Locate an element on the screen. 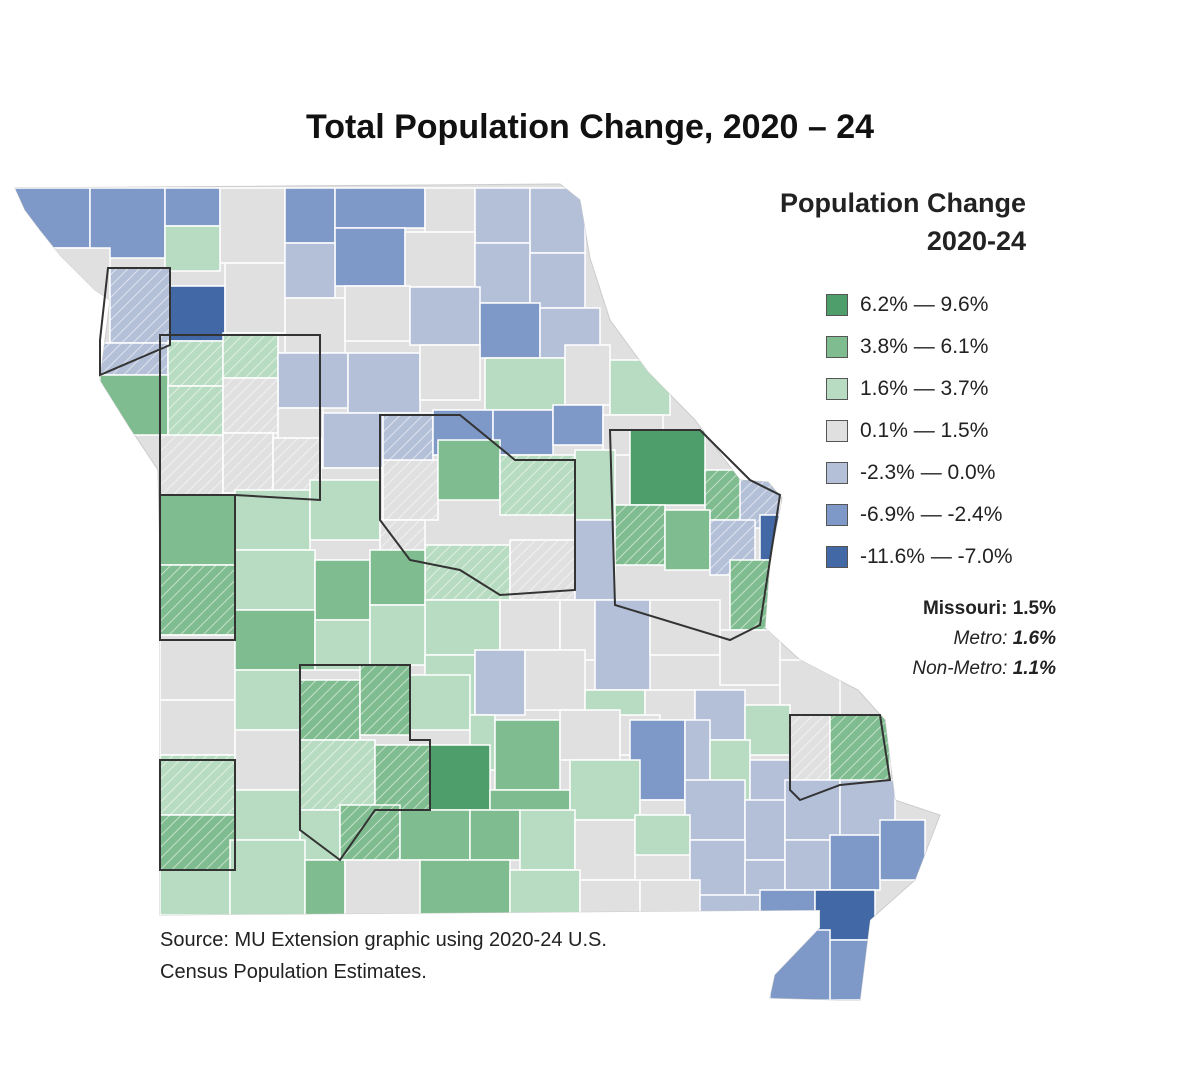 The height and width of the screenshot is (1079, 1200). legend-item: 6.2% — 9.6% is located at coordinates (919, 305).